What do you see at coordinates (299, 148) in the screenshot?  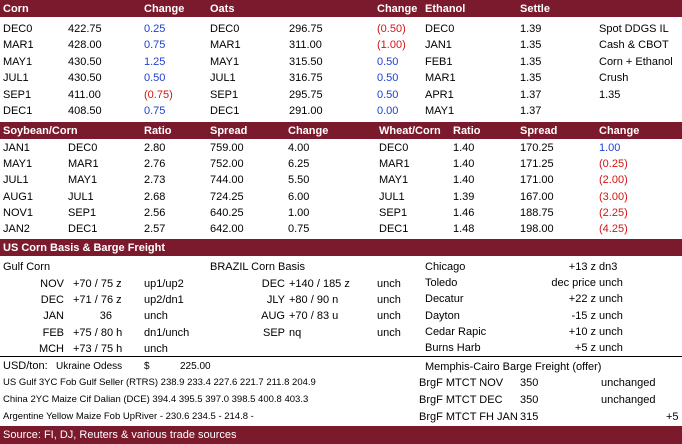 I see `soy-corn-change: 4.00` at bounding box center [299, 148].